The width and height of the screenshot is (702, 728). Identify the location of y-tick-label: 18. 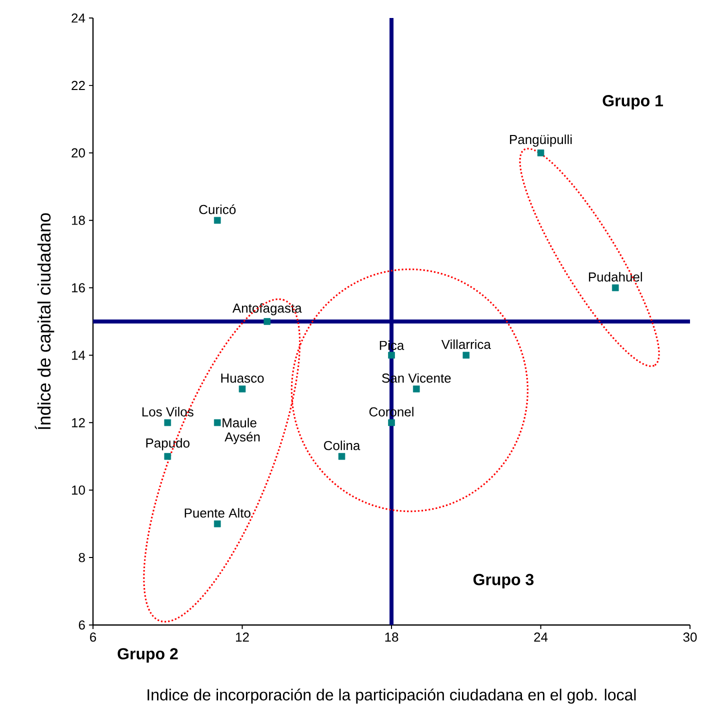
(78, 220).